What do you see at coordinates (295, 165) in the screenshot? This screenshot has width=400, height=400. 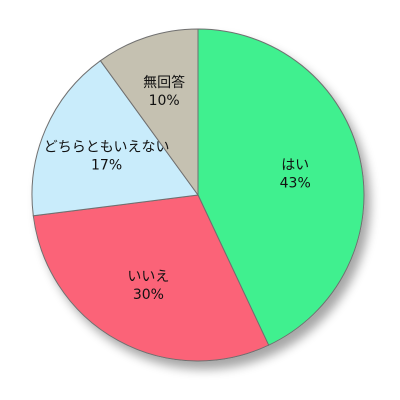 I see `slice-label-hai: はい` at bounding box center [295, 165].